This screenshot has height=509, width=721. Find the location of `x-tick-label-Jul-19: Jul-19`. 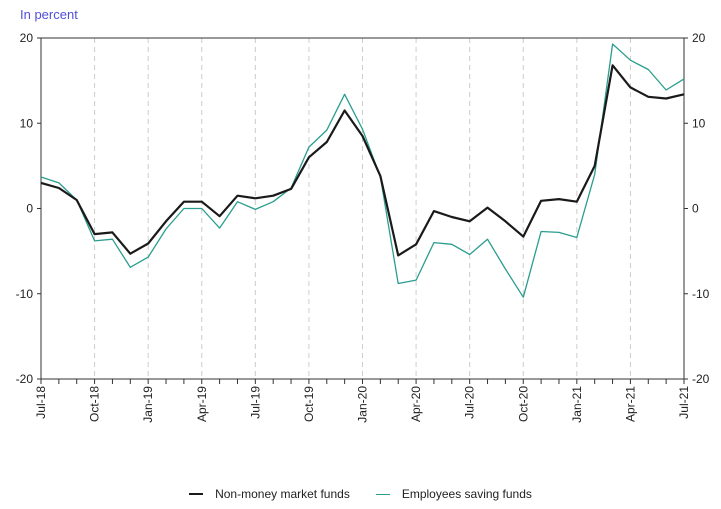

x-tick-label-Jul-19: Jul-19 is located at coordinates (255, 402).